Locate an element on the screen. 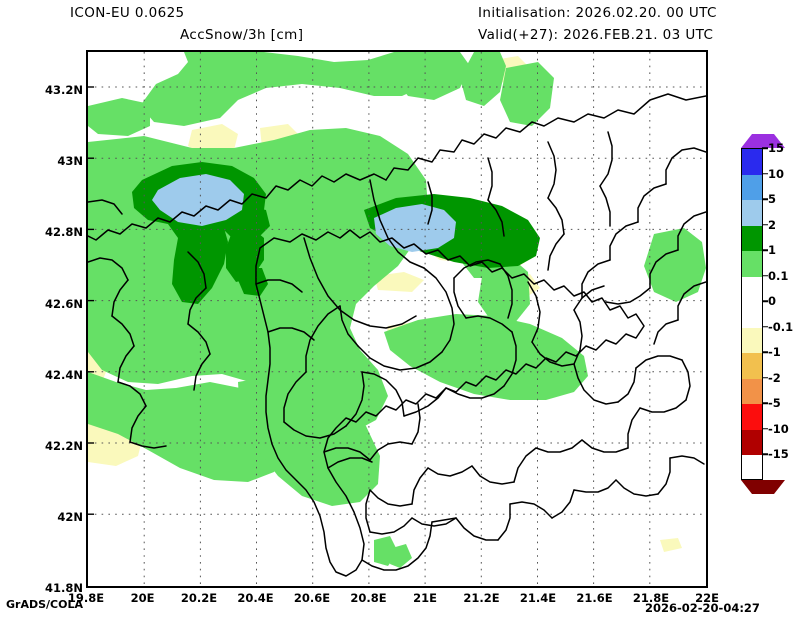  x-tick-label: 21E is located at coordinates (425, 598).